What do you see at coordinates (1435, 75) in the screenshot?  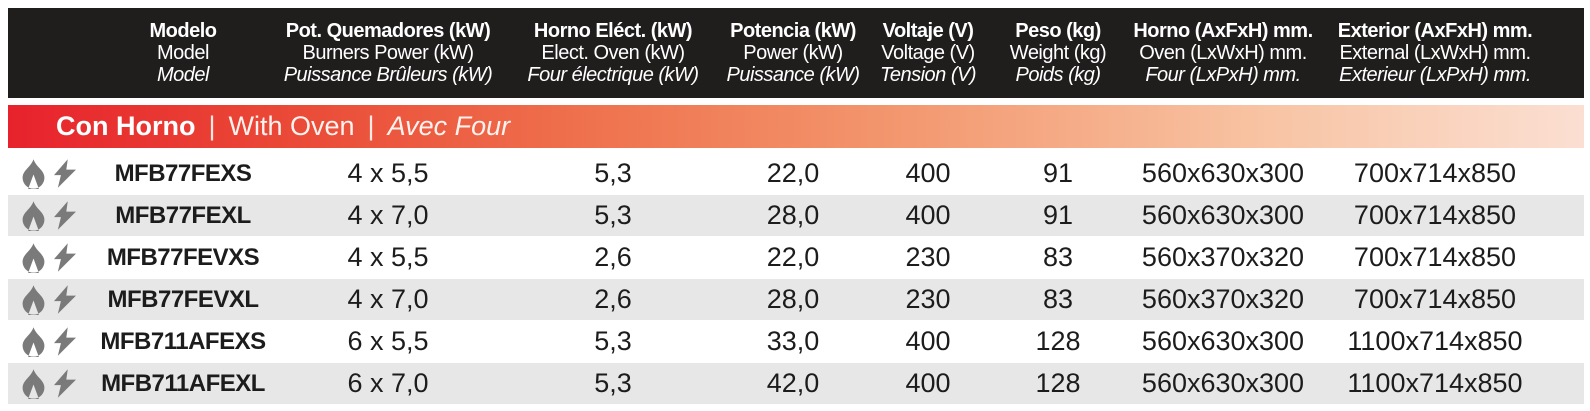 I see `header-label-fr: Exterieur (LxPxH) mm.` at bounding box center [1435, 75].